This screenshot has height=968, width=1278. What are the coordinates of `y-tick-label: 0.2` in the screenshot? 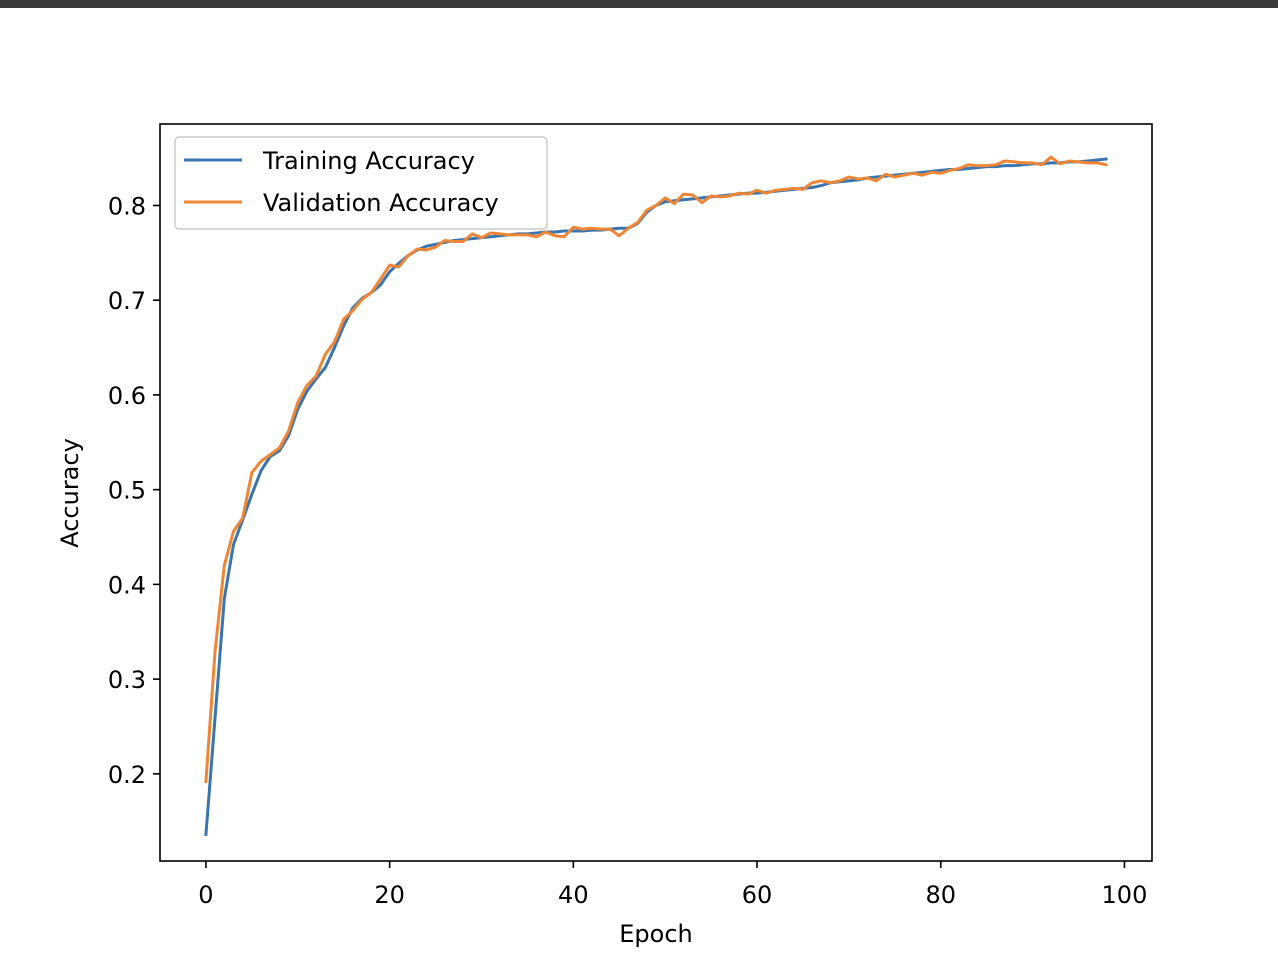 It's located at (127, 775).